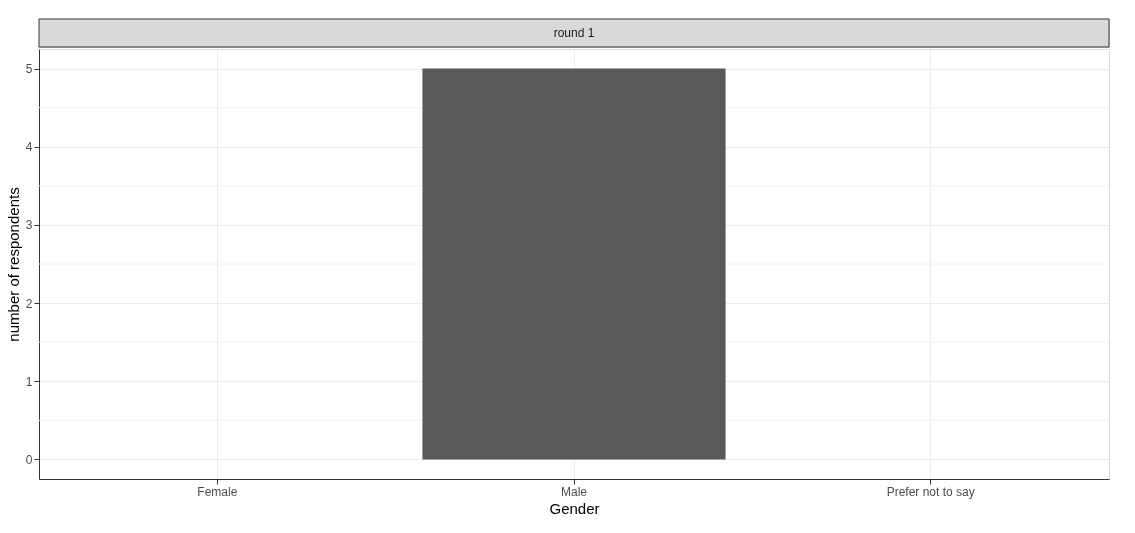  Describe the element at coordinates (29, 225) in the screenshot. I see `y-tick-label: 3` at that location.